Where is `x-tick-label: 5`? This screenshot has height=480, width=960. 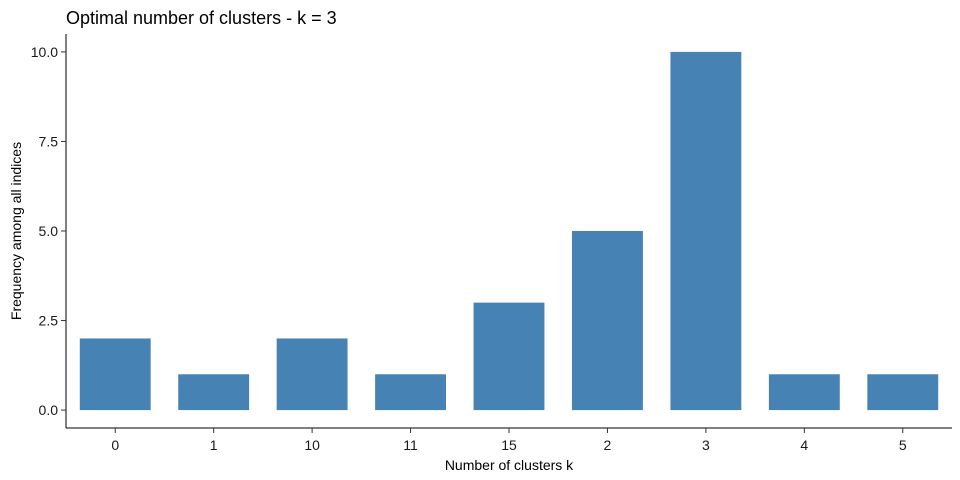 x-tick-label: 5 is located at coordinates (903, 445).